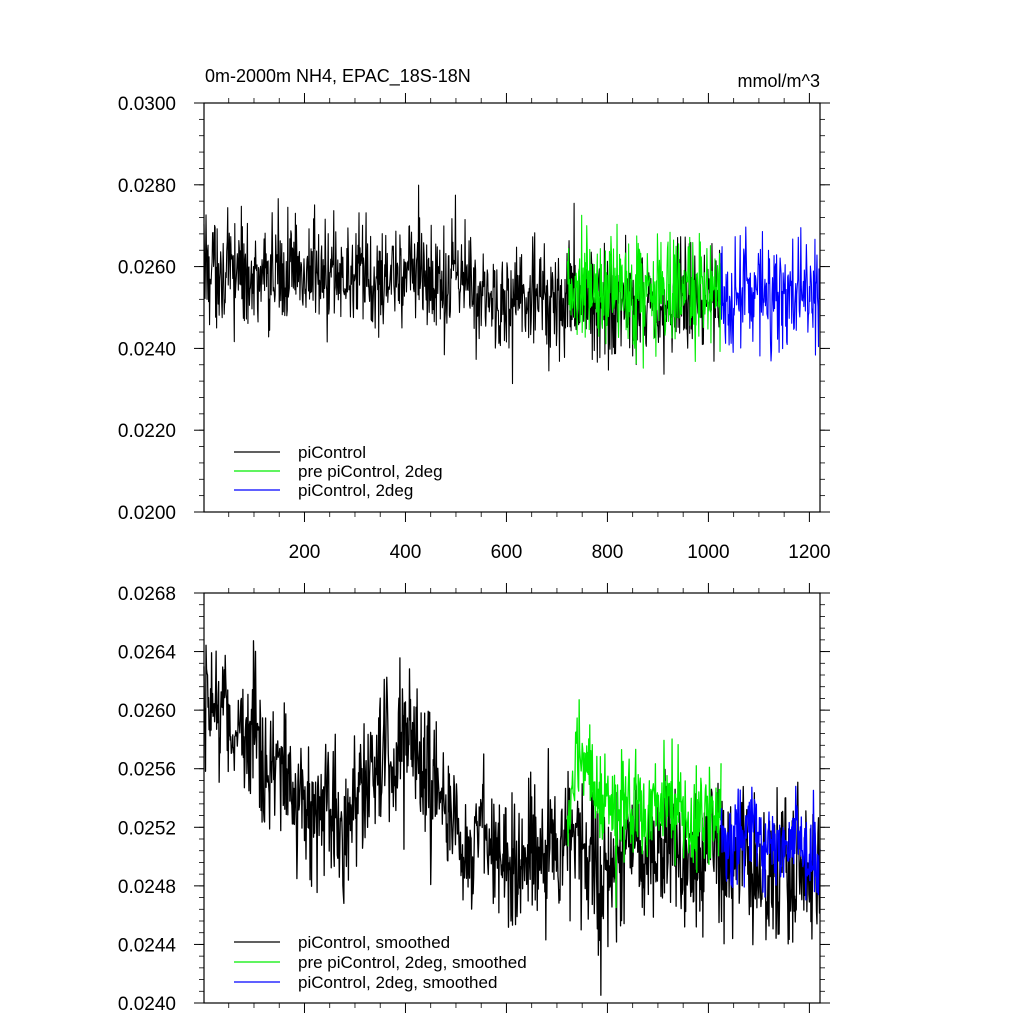 The image size is (1024, 1024). I want to click on legend-item: piControl, smoothed, so click(342, 942).